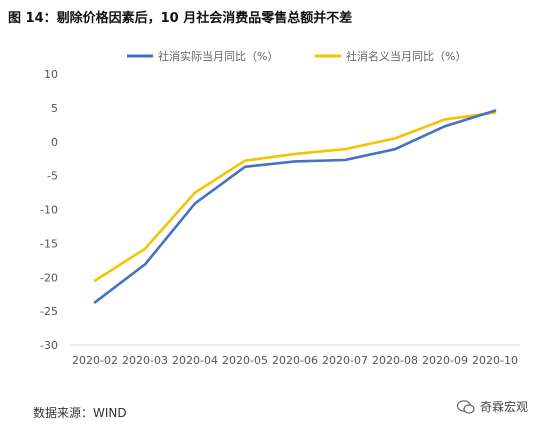  Describe the element at coordinates (49, 345) in the screenshot. I see `y-tick-label: -30` at that location.